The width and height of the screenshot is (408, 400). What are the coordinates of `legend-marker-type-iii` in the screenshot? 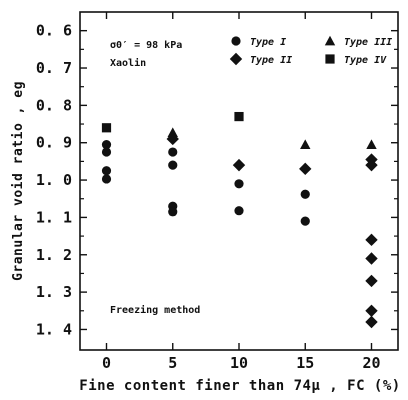 It's located at (330, 40).